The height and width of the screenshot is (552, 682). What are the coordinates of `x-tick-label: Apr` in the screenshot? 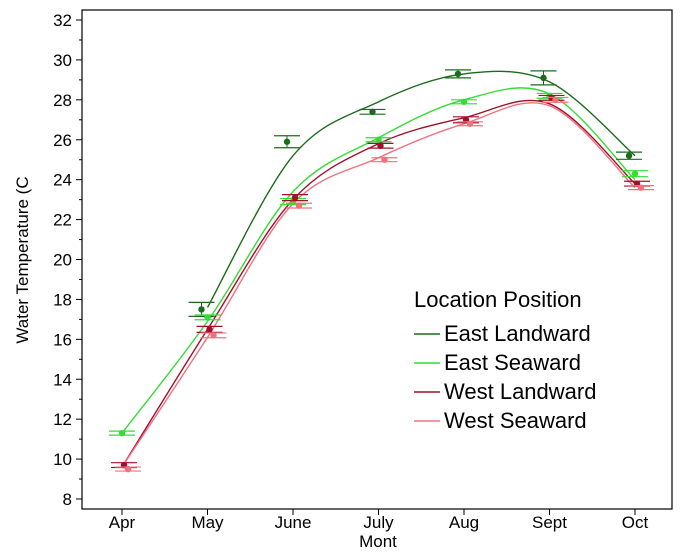 It's located at (122, 522).